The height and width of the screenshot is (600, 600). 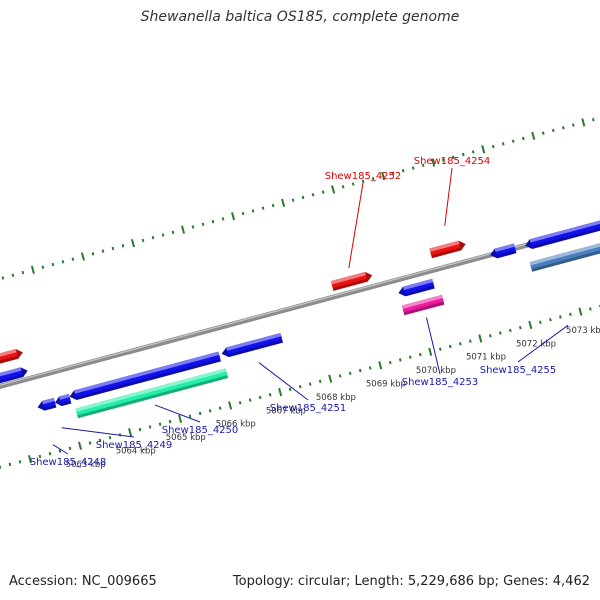 What do you see at coordinates (308, 408) in the screenshot?
I see `gene-label: Shew185_4251` at bounding box center [308, 408].